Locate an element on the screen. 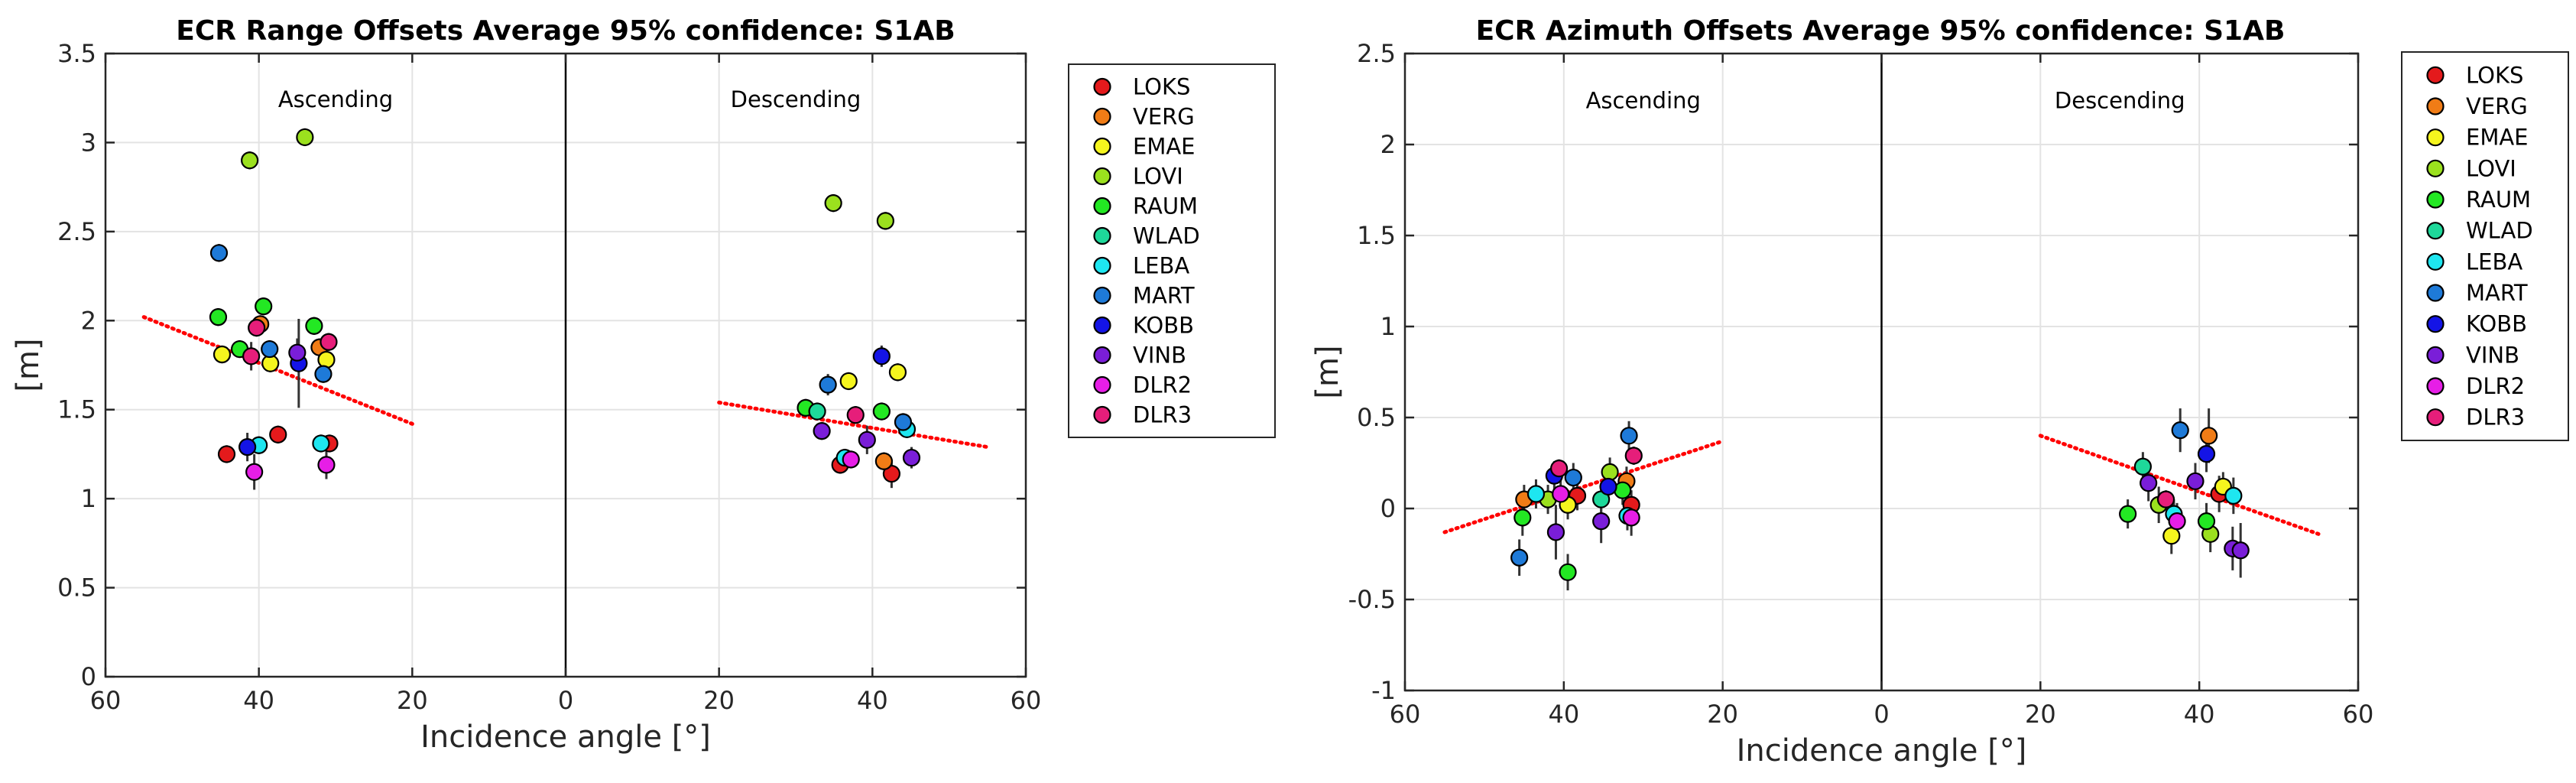  legend-label: KOBB is located at coordinates (1163, 326).